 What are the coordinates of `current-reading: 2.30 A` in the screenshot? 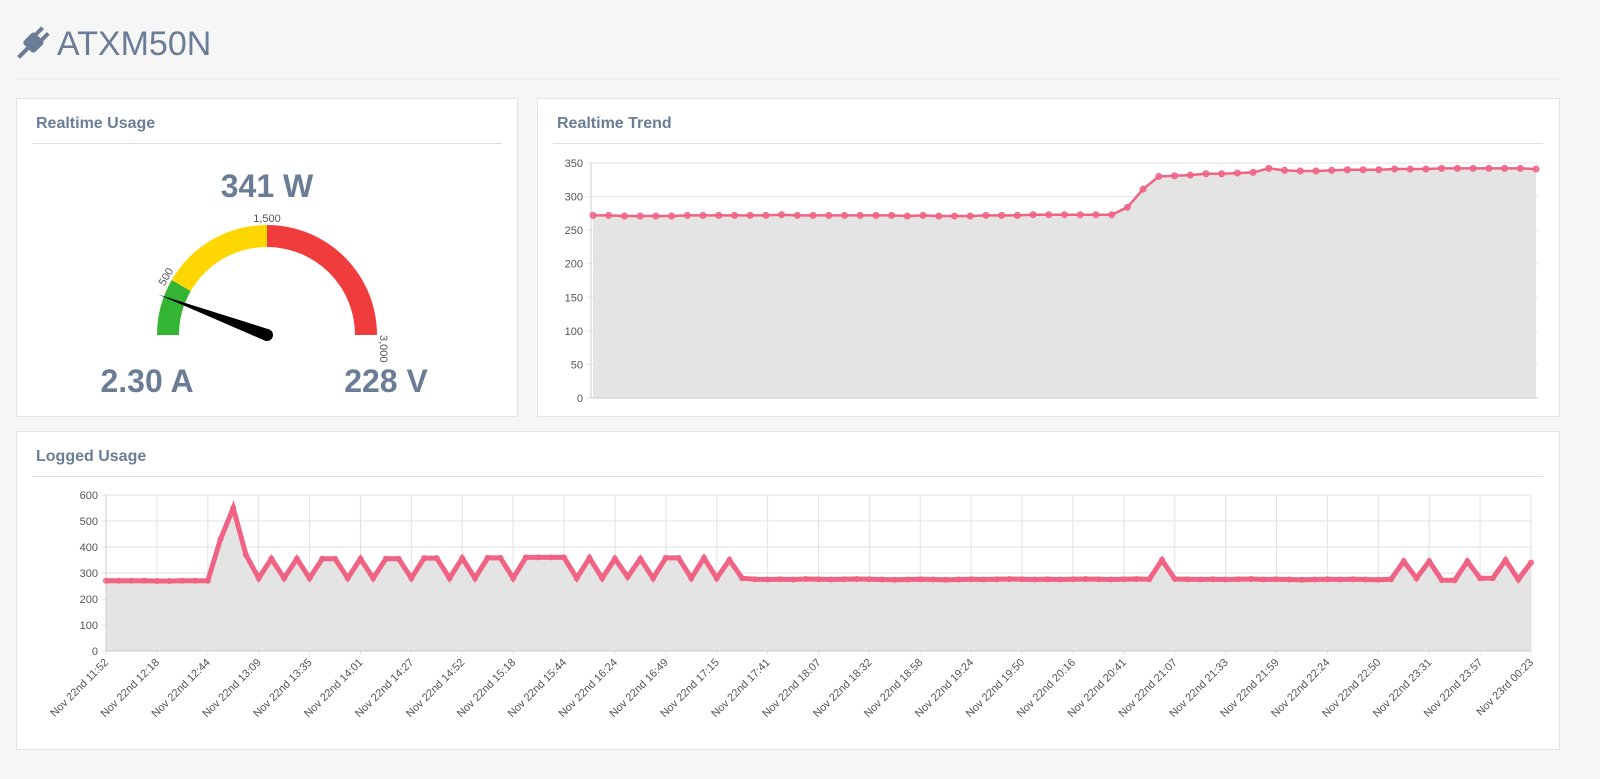 It's located at (146, 381).